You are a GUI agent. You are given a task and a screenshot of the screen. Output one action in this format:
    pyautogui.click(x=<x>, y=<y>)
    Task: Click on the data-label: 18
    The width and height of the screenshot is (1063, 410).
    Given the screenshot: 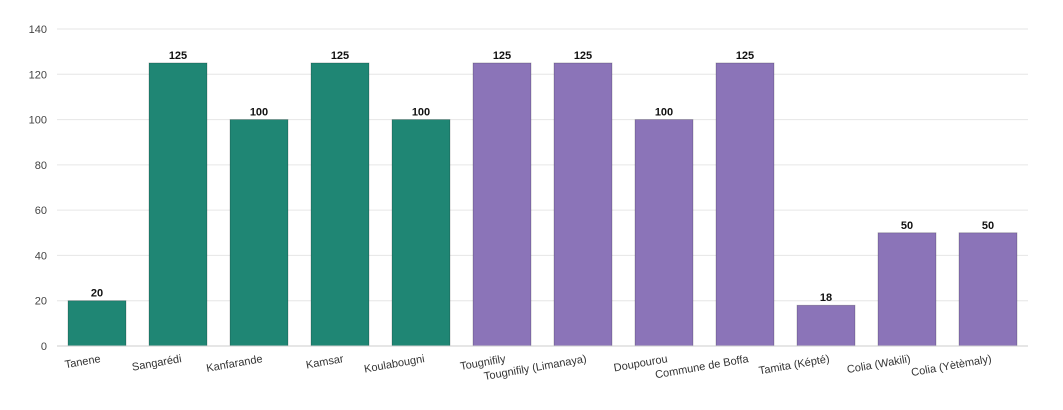 What is the action you would take?
    pyautogui.click(x=826, y=298)
    